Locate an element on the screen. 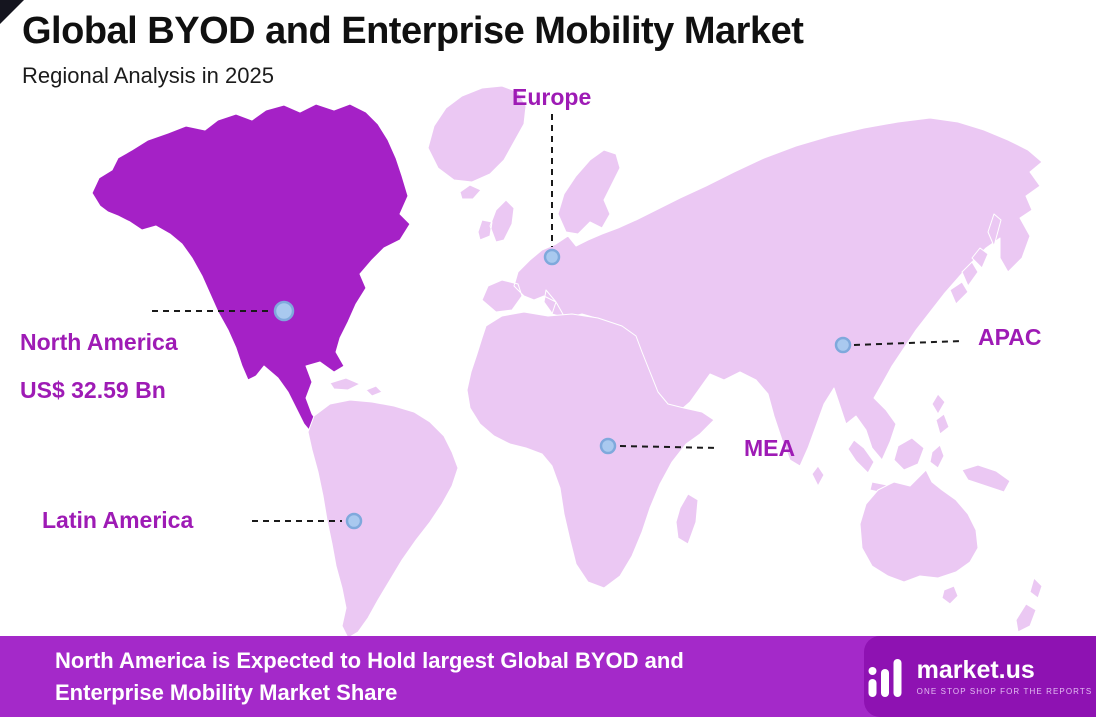 The image size is (1096, 717). map-region-europe-islands is located at coordinates (487, 213).